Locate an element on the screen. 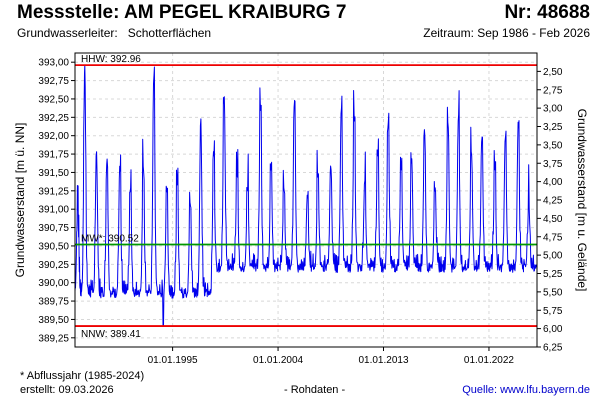  y-axis-title: Grundwasserstand [m ü. NN] is located at coordinates (20, 200).